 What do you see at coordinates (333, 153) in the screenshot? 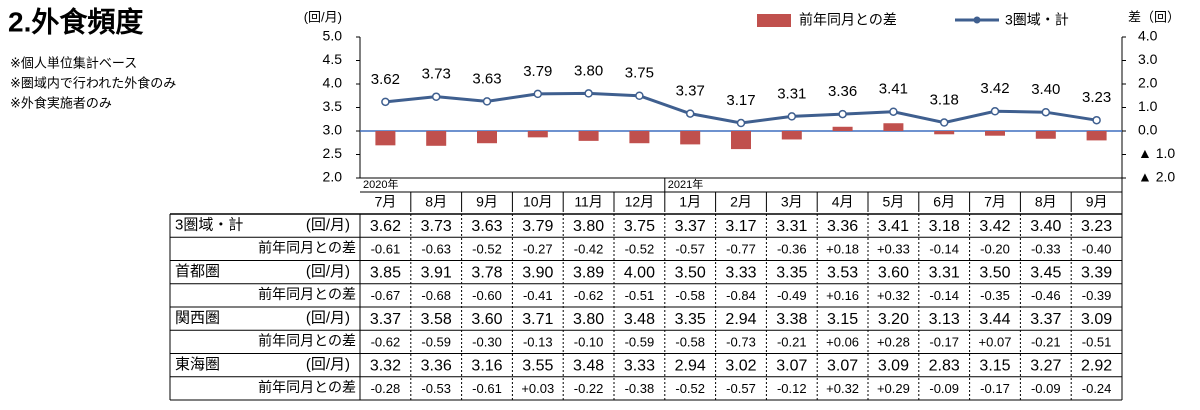
I see `y-tick-label: 2.5` at bounding box center [333, 153].